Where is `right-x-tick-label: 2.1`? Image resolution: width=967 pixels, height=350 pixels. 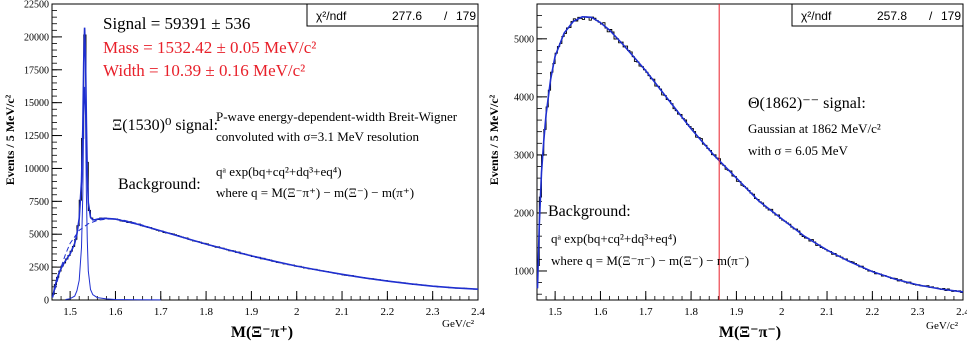
right-x-tick-label: 2.1 is located at coordinates (827, 312).